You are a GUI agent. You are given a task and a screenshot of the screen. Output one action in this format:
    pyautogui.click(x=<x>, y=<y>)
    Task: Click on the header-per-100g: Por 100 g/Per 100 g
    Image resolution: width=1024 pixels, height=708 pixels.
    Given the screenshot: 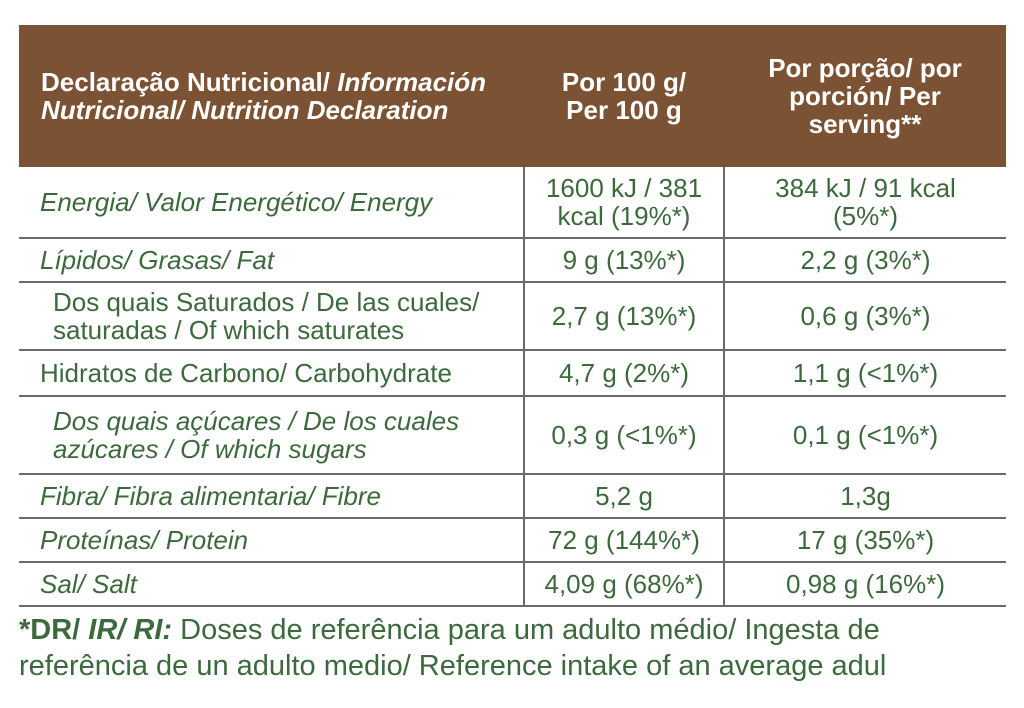 What is the action you would take?
    pyautogui.click(x=624, y=96)
    